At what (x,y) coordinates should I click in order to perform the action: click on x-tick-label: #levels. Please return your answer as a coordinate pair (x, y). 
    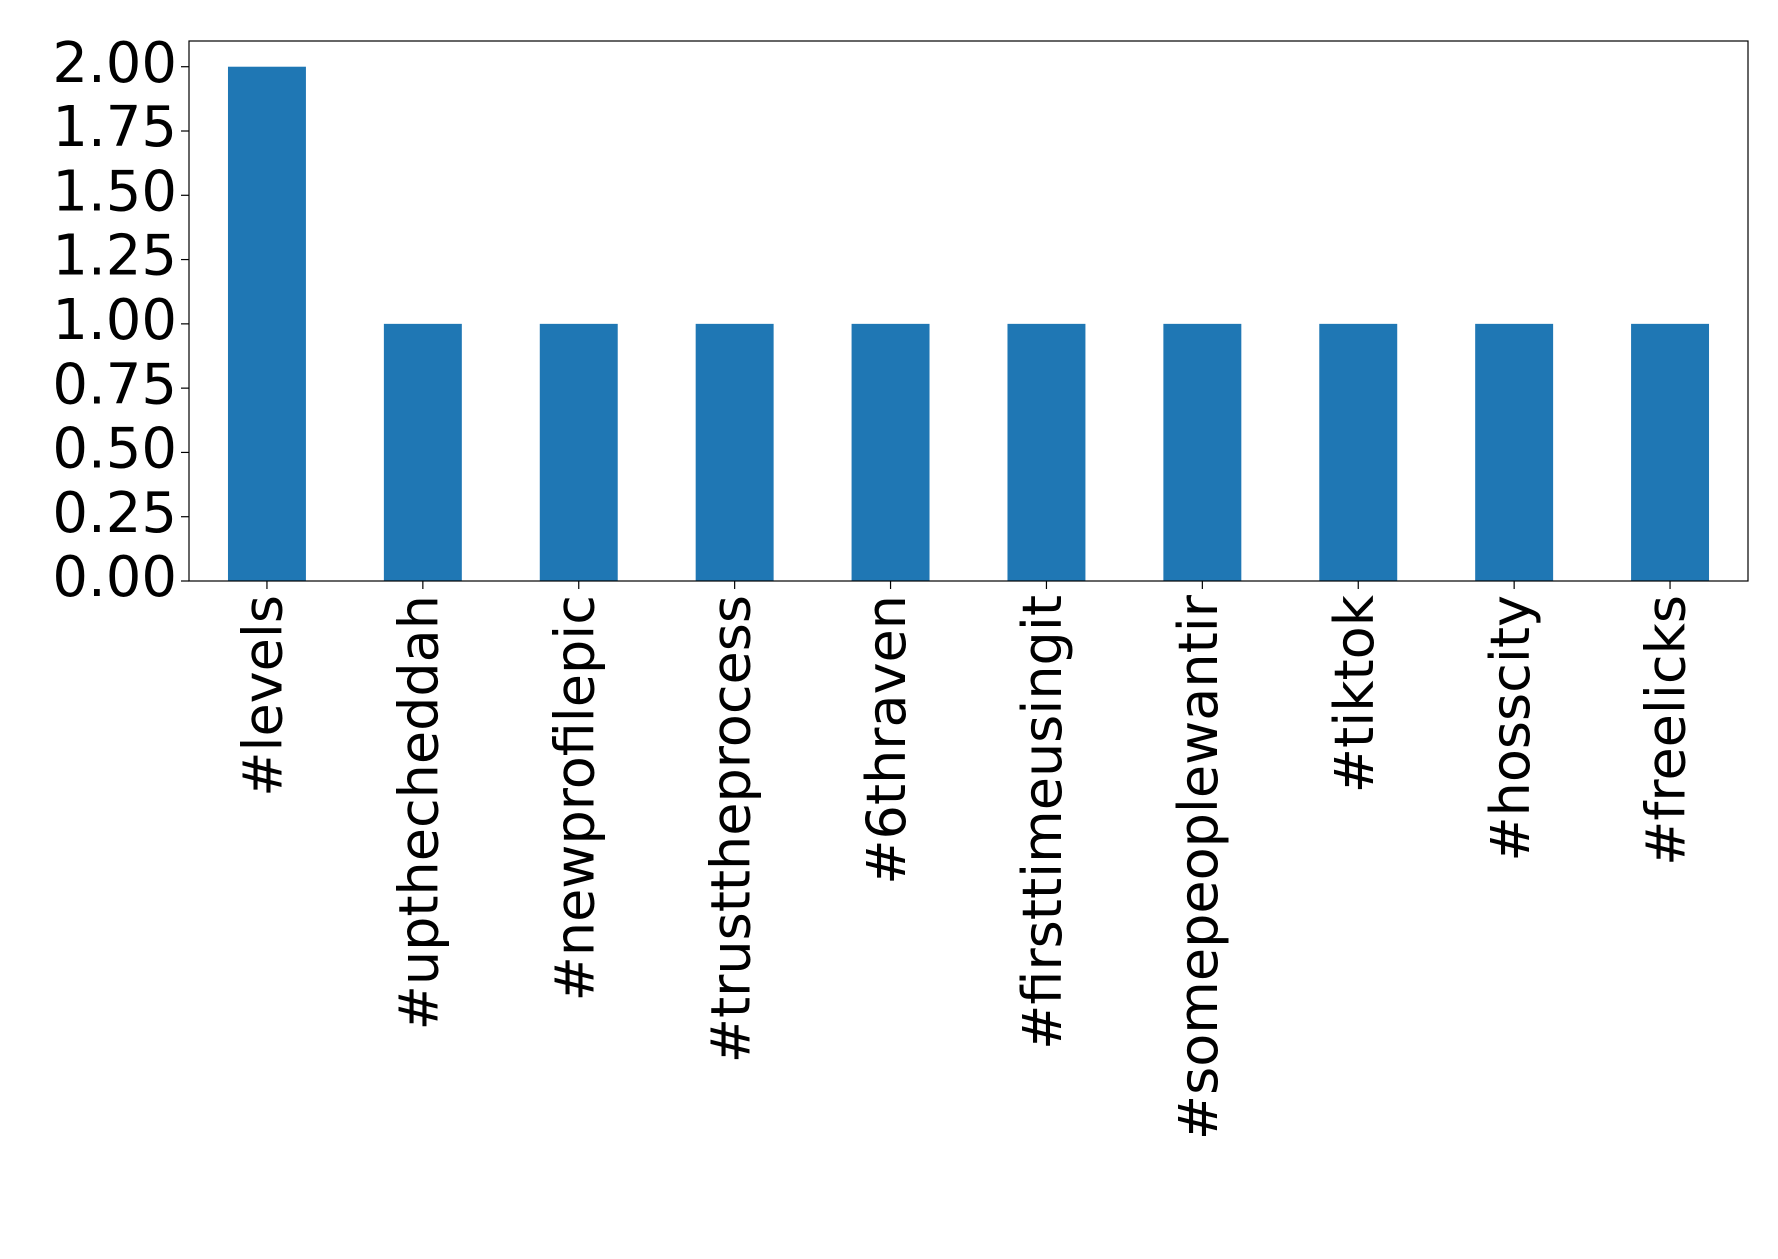
    Looking at the image, I should click on (263, 696).